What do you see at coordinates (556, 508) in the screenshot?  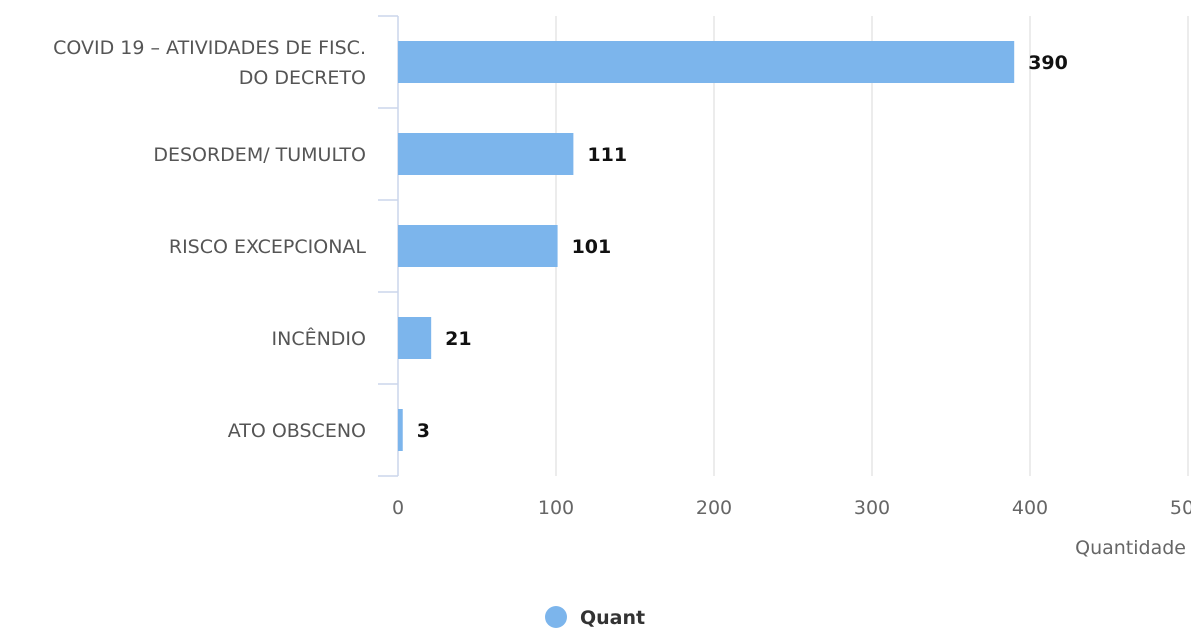 I see `x-tick-label: 100` at bounding box center [556, 508].